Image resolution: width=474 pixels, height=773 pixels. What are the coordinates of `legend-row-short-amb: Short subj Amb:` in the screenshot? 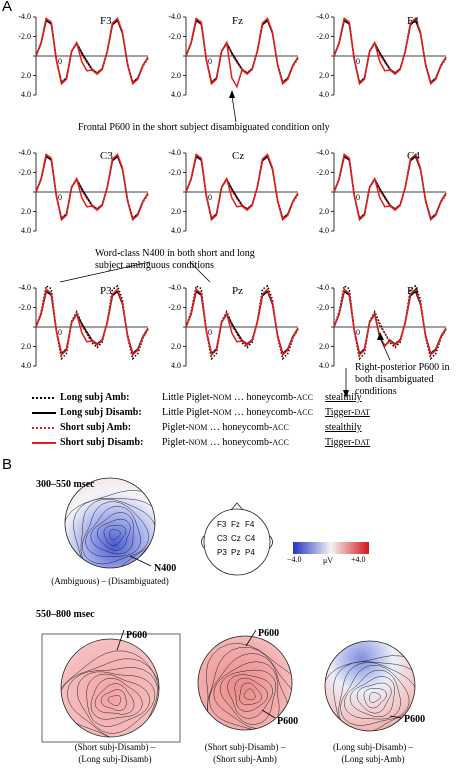 It's located at (95, 427).